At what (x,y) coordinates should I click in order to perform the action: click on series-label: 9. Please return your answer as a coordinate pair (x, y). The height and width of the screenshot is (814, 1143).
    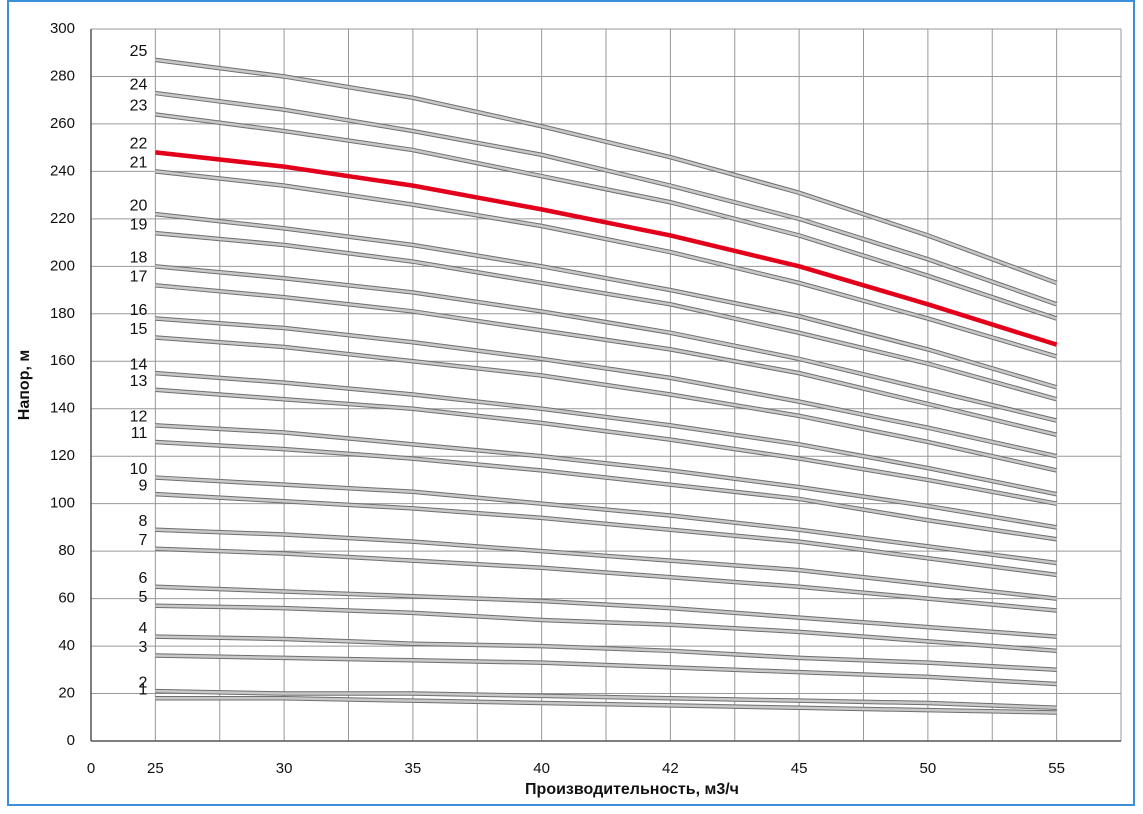
    Looking at the image, I should click on (142, 485).